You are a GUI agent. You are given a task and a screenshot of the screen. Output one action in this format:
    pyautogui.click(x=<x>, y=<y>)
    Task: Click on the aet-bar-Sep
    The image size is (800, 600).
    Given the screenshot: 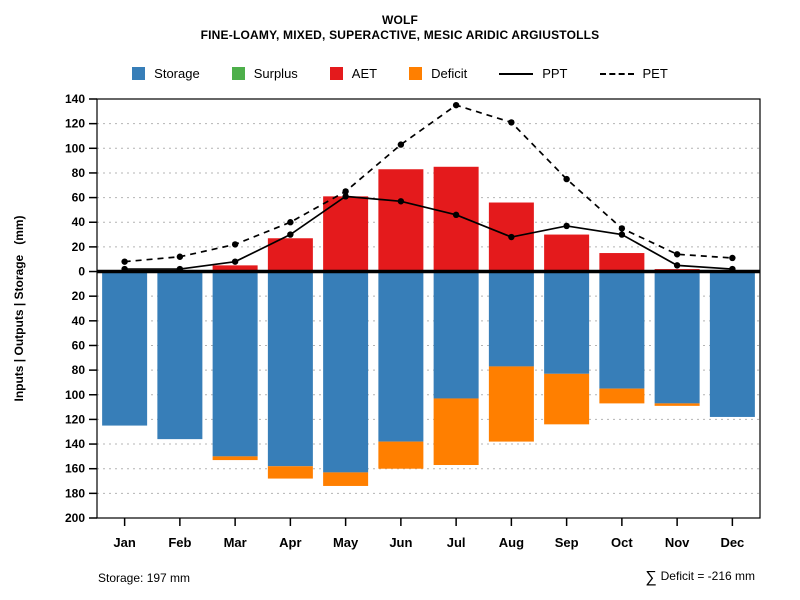 What is the action you would take?
    pyautogui.click(x=567, y=253)
    